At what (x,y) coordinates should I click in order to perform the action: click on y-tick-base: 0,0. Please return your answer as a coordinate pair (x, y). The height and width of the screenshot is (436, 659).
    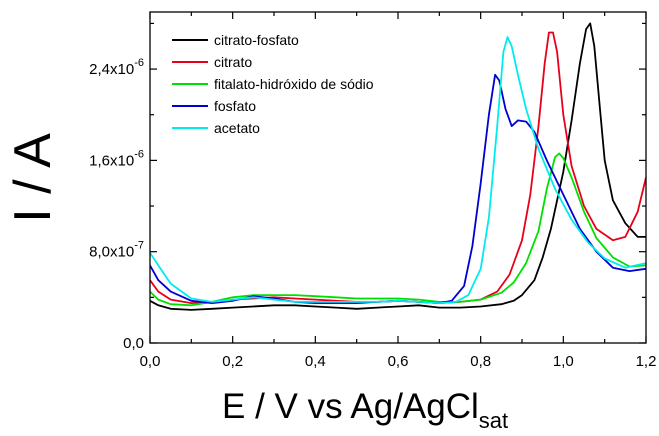
    Looking at the image, I should click on (133, 343).